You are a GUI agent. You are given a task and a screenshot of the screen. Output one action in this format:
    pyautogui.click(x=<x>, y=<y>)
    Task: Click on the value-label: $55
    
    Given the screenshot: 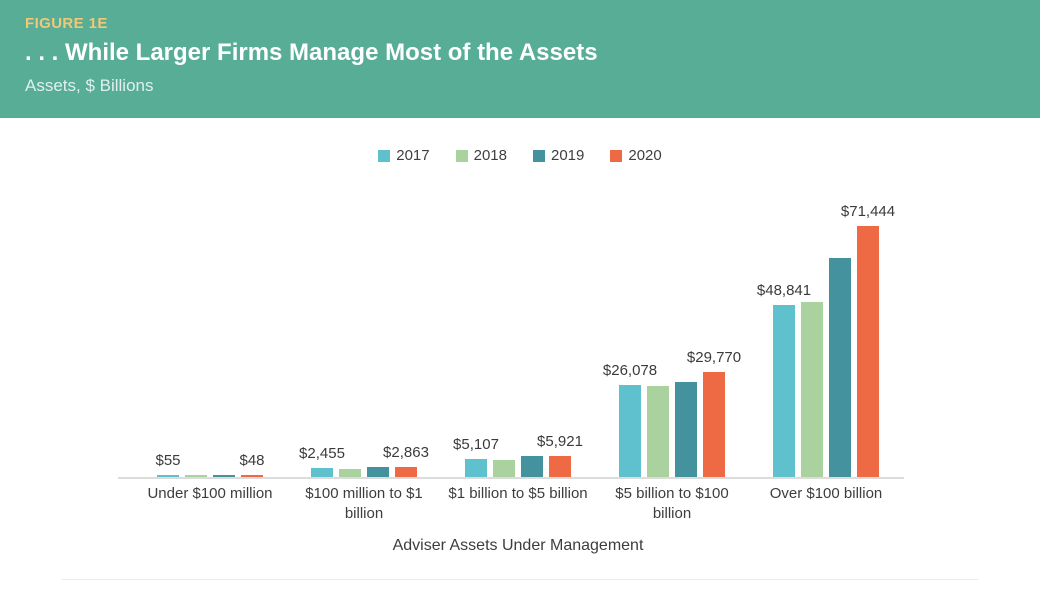 What is the action you would take?
    pyautogui.click(x=168, y=460)
    